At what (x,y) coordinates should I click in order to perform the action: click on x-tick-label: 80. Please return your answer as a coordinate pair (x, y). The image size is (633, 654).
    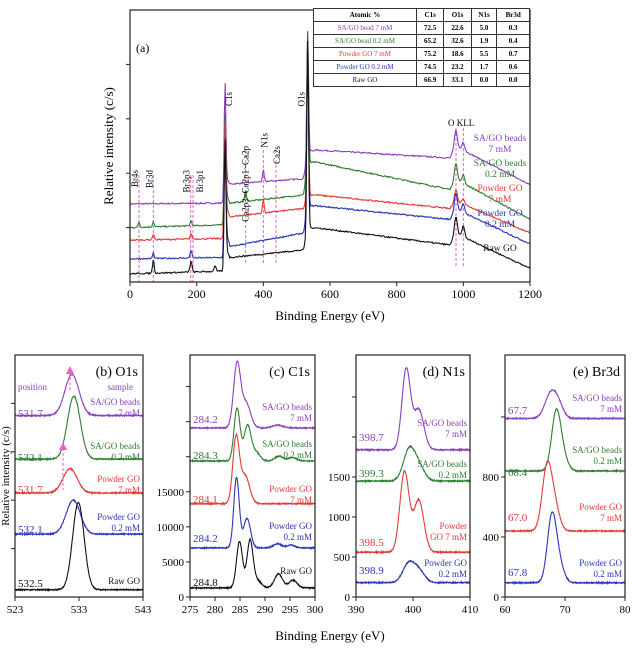
    Looking at the image, I should click on (626, 610).